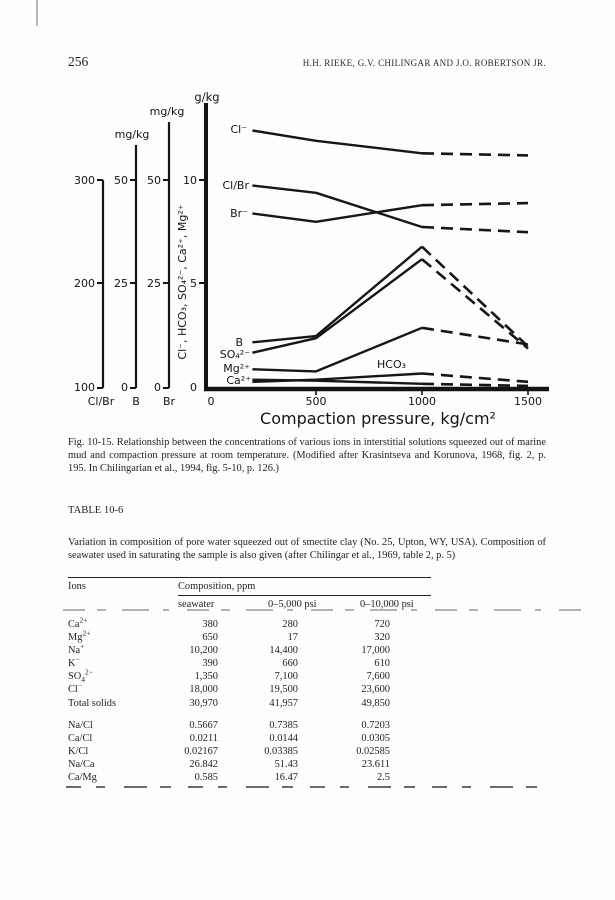 This screenshot has width=615, height=900. I want to click on table-row: Ca/Cl 0.0211 0.0144 0.0305, so click(229, 738).